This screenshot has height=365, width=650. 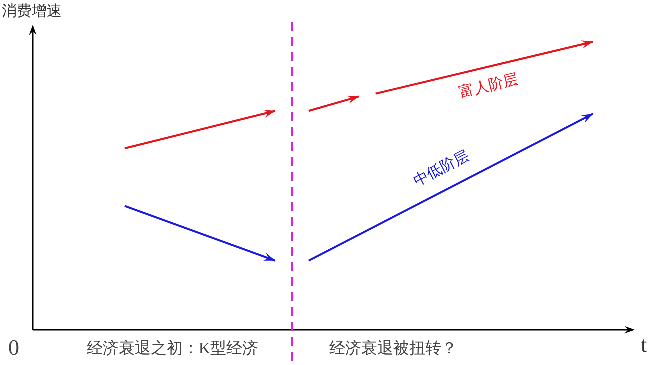 I want to click on text: 富人阶层, so click(x=489, y=86).